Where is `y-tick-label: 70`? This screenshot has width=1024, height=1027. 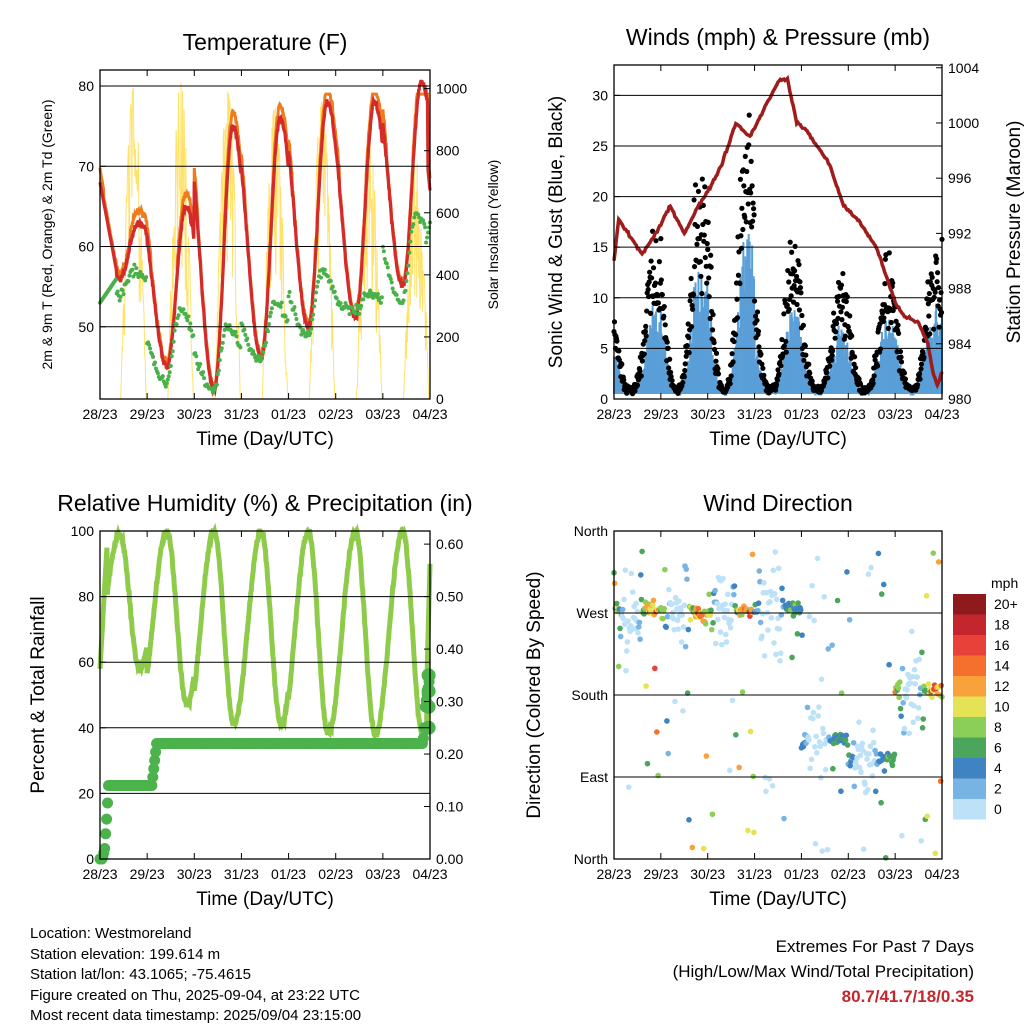 y-tick-label: 70 is located at coordinates (86, 166).